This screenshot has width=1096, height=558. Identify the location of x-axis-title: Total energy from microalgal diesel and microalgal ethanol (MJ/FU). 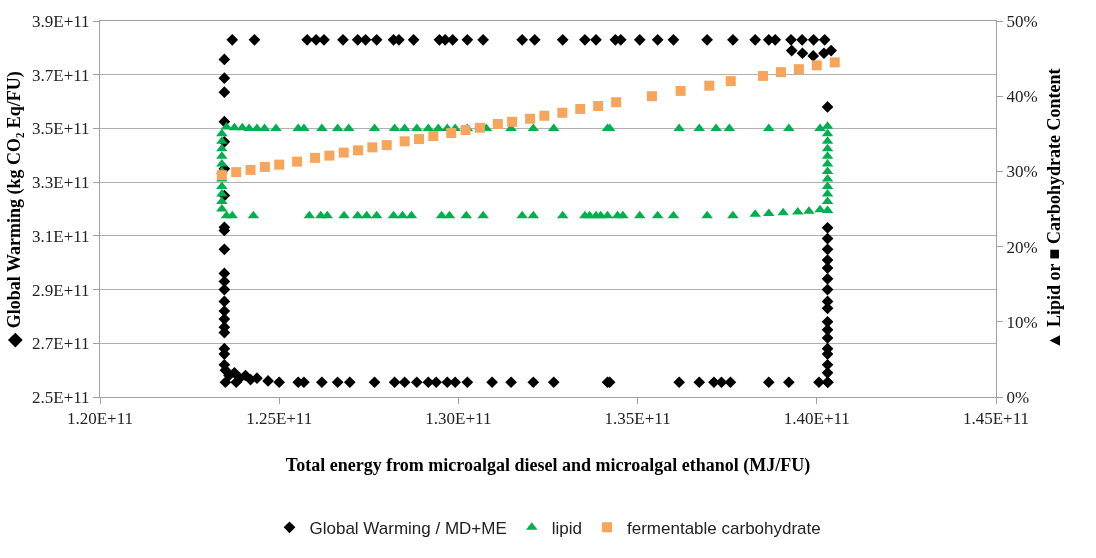
(548, 465).